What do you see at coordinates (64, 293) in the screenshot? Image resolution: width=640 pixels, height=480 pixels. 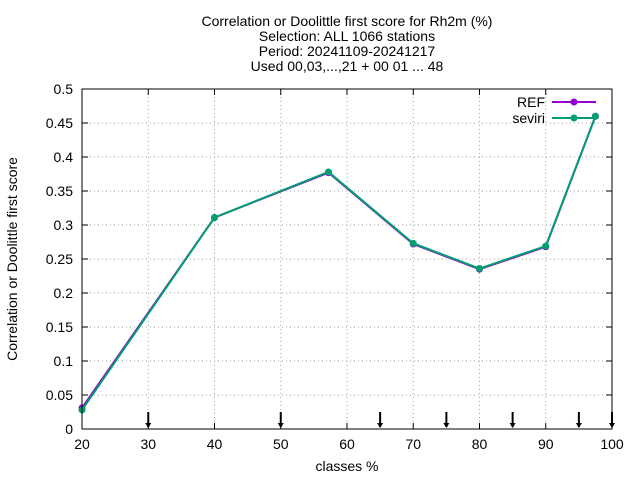 I see `y-tick-label: 0.2` at bounding box center [64, 293].